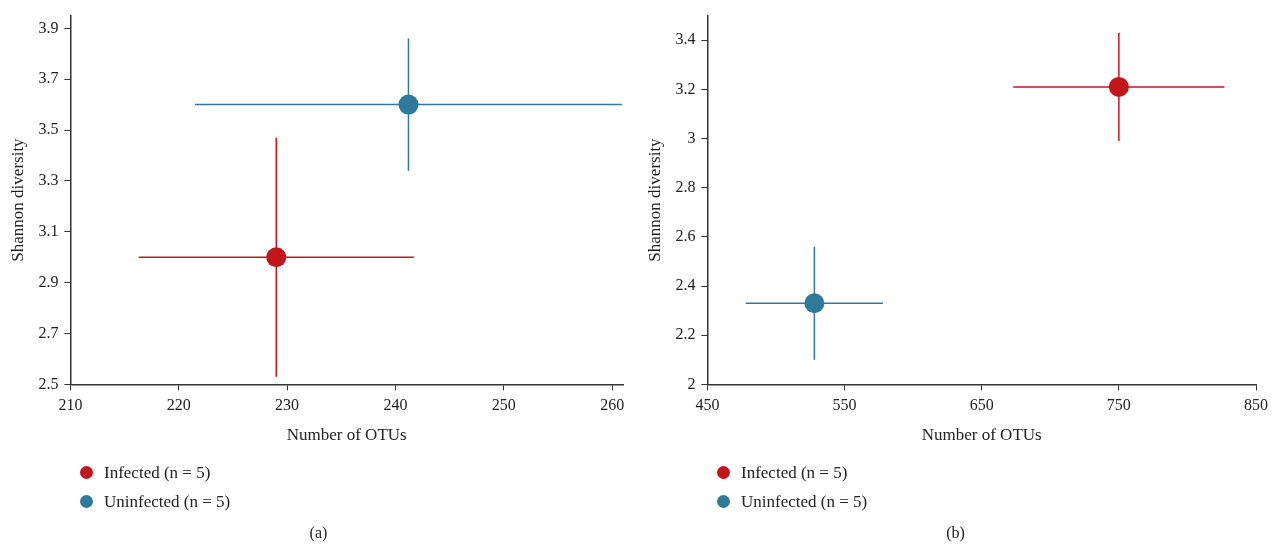 The width and height of the screenshot is (1274, 551). Describe the element at coordinates (685, 39) in the screenshot. I see `y-tick-label: 3.4` at that location.